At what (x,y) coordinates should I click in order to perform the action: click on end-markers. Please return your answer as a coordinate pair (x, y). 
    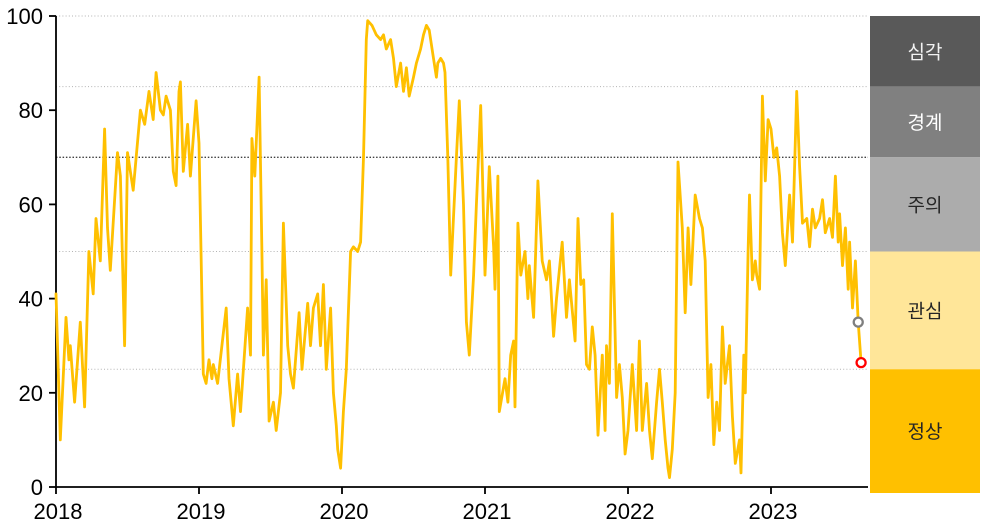
    Looking at the image, I should click on (859, 342).